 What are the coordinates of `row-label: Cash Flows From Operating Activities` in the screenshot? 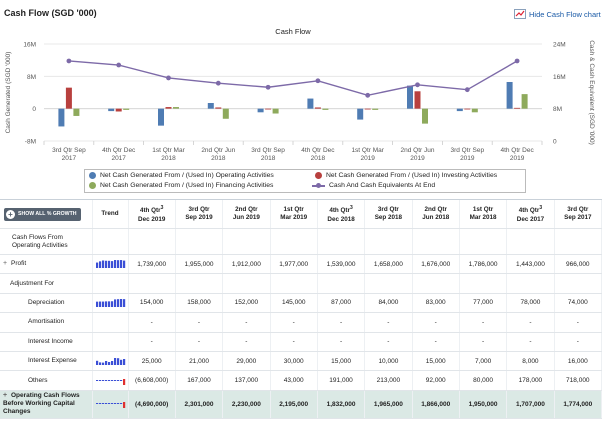 It's located at (40, 241).